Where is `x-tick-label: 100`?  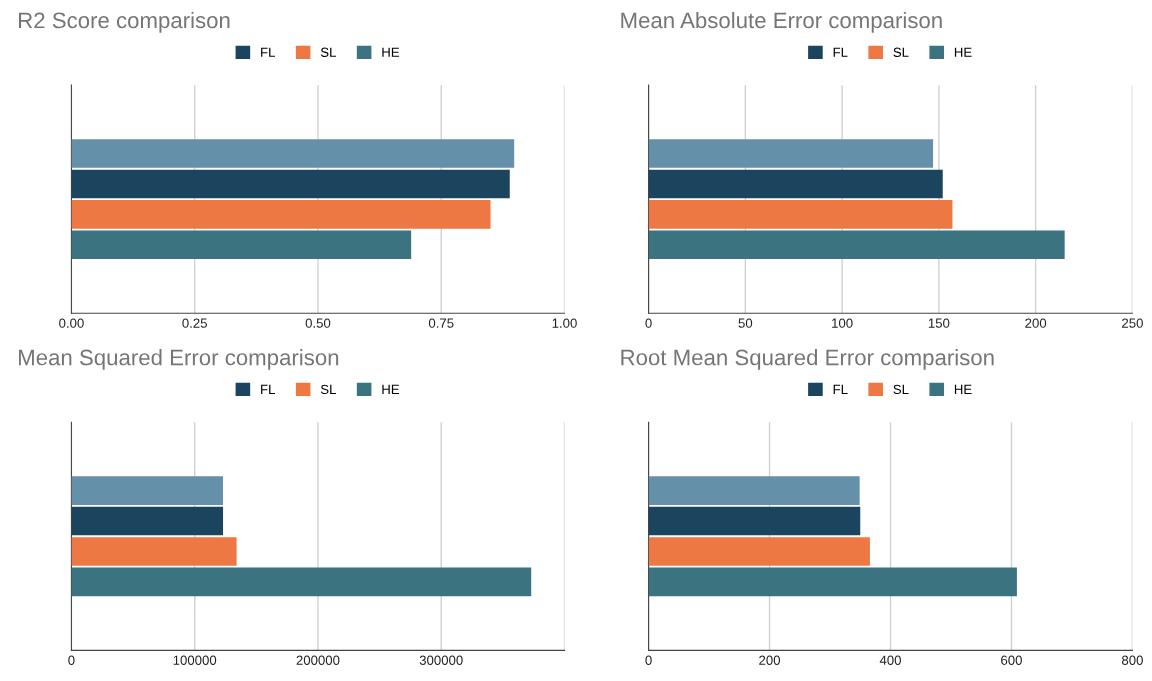 x-tick-label: 100 is located at coordinates (842, 323).